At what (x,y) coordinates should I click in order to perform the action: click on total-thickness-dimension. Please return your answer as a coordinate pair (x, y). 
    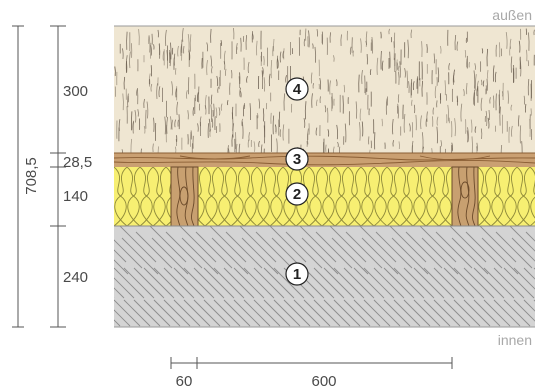
    Looking at the image, I should click on (18, 176).